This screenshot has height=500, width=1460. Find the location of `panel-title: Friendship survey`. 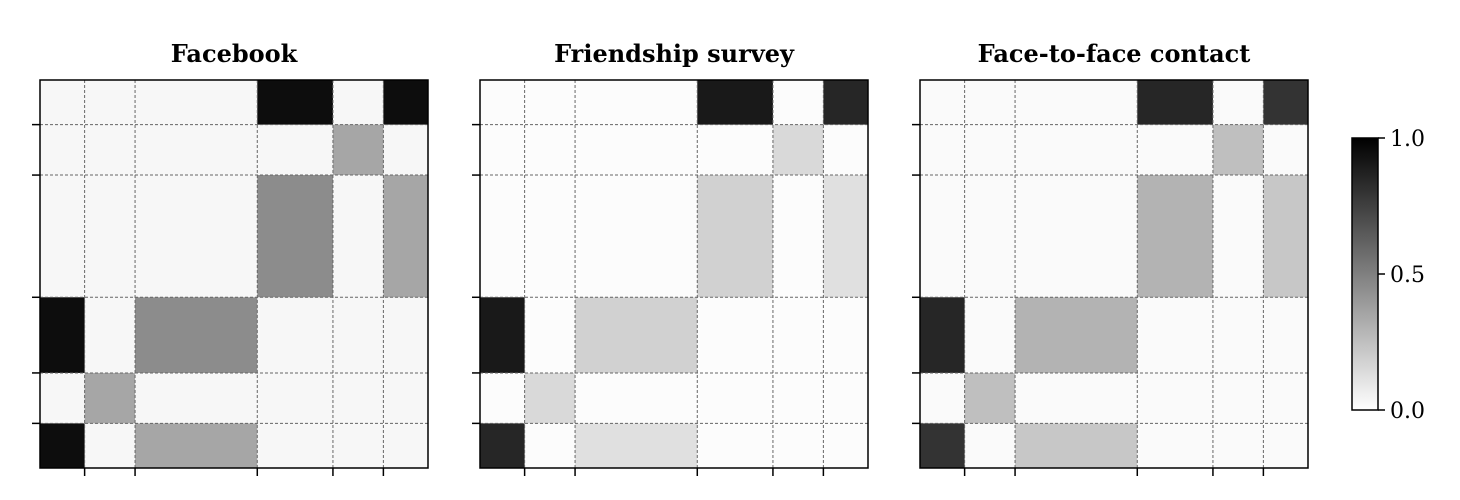

panel-title: Friendship survey is located at coordinates (674, 53).